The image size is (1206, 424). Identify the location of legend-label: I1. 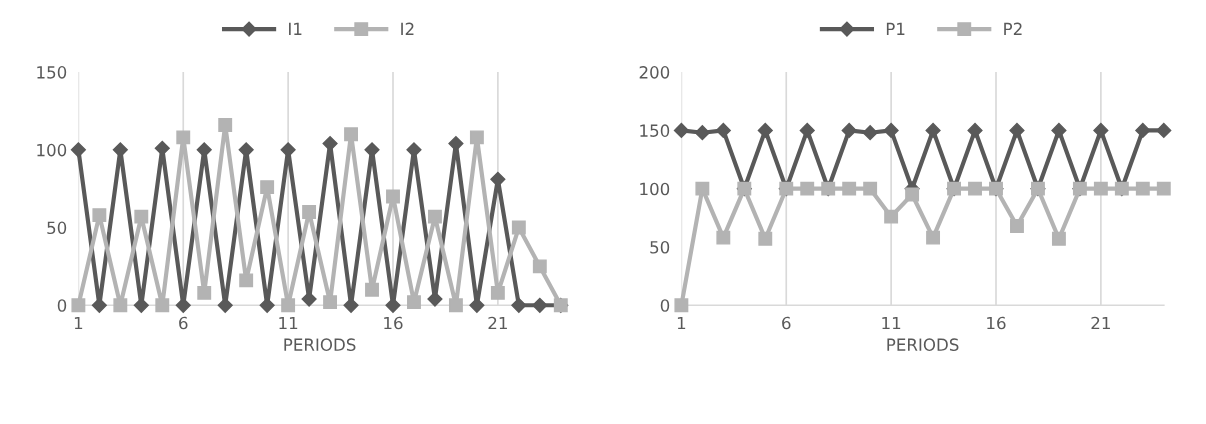
(295, 28).